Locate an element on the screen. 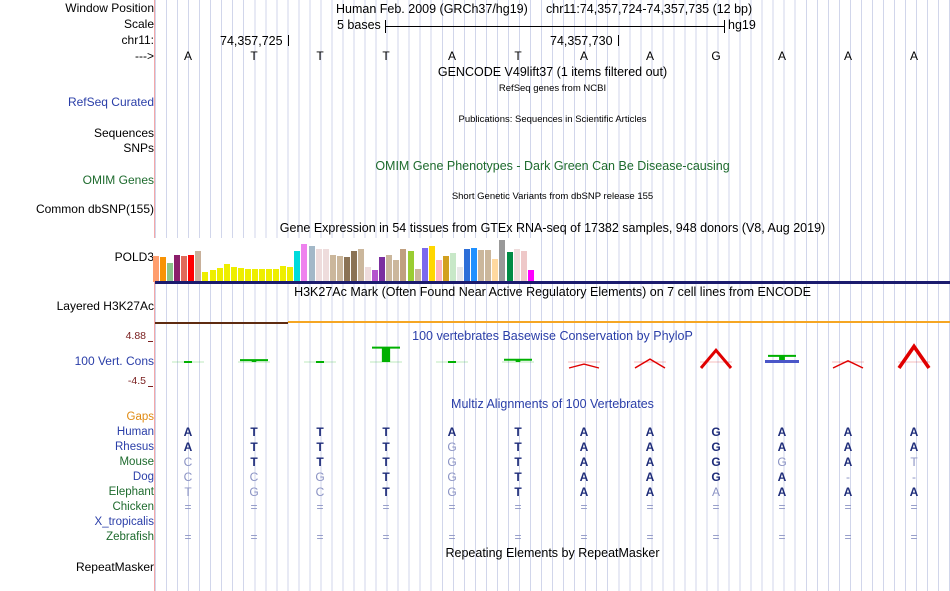  track-label-sequences: Sequences is located at coordinates (123, 133).